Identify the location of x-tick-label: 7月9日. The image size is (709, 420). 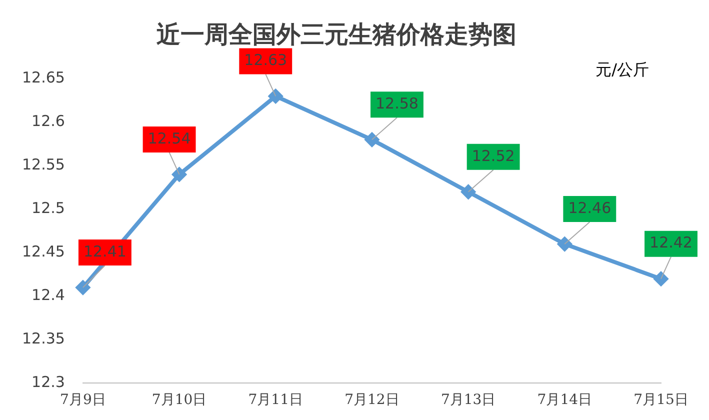
(83, 400).